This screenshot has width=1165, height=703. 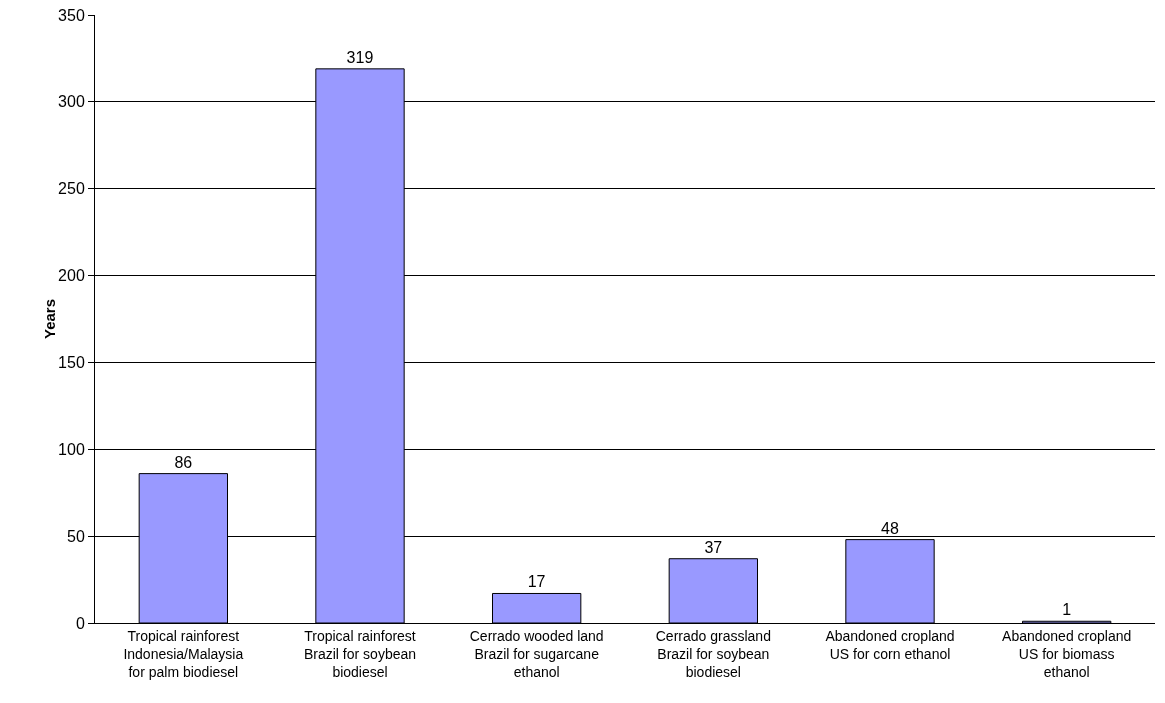 I want to click on y-tick-label: 250, so click(x=71, y=189).